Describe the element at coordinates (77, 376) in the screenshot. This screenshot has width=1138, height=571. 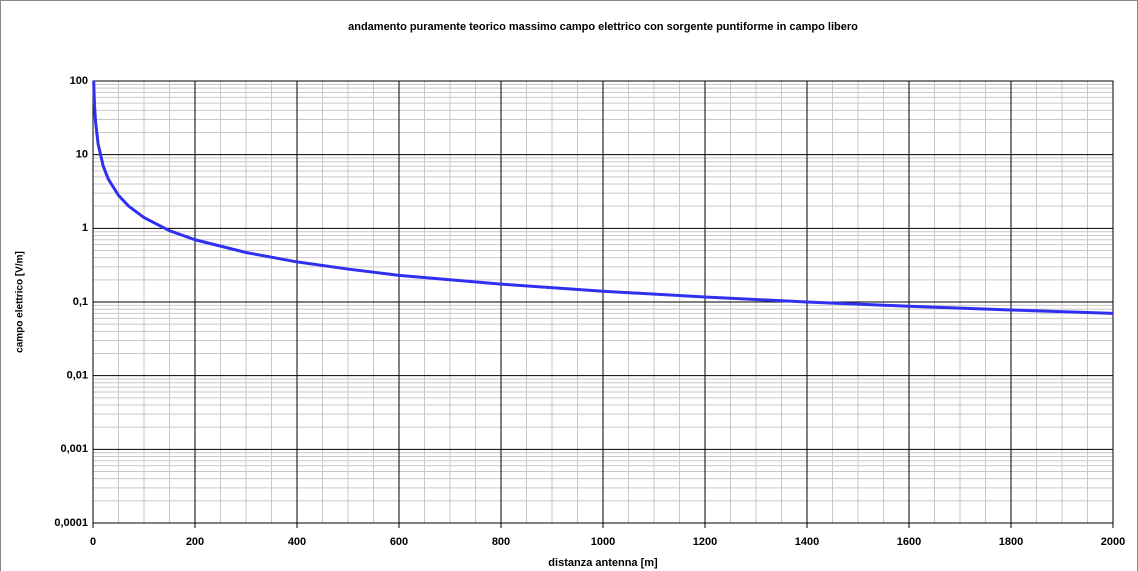
I see `y-tick-label: 0,01` at that location.